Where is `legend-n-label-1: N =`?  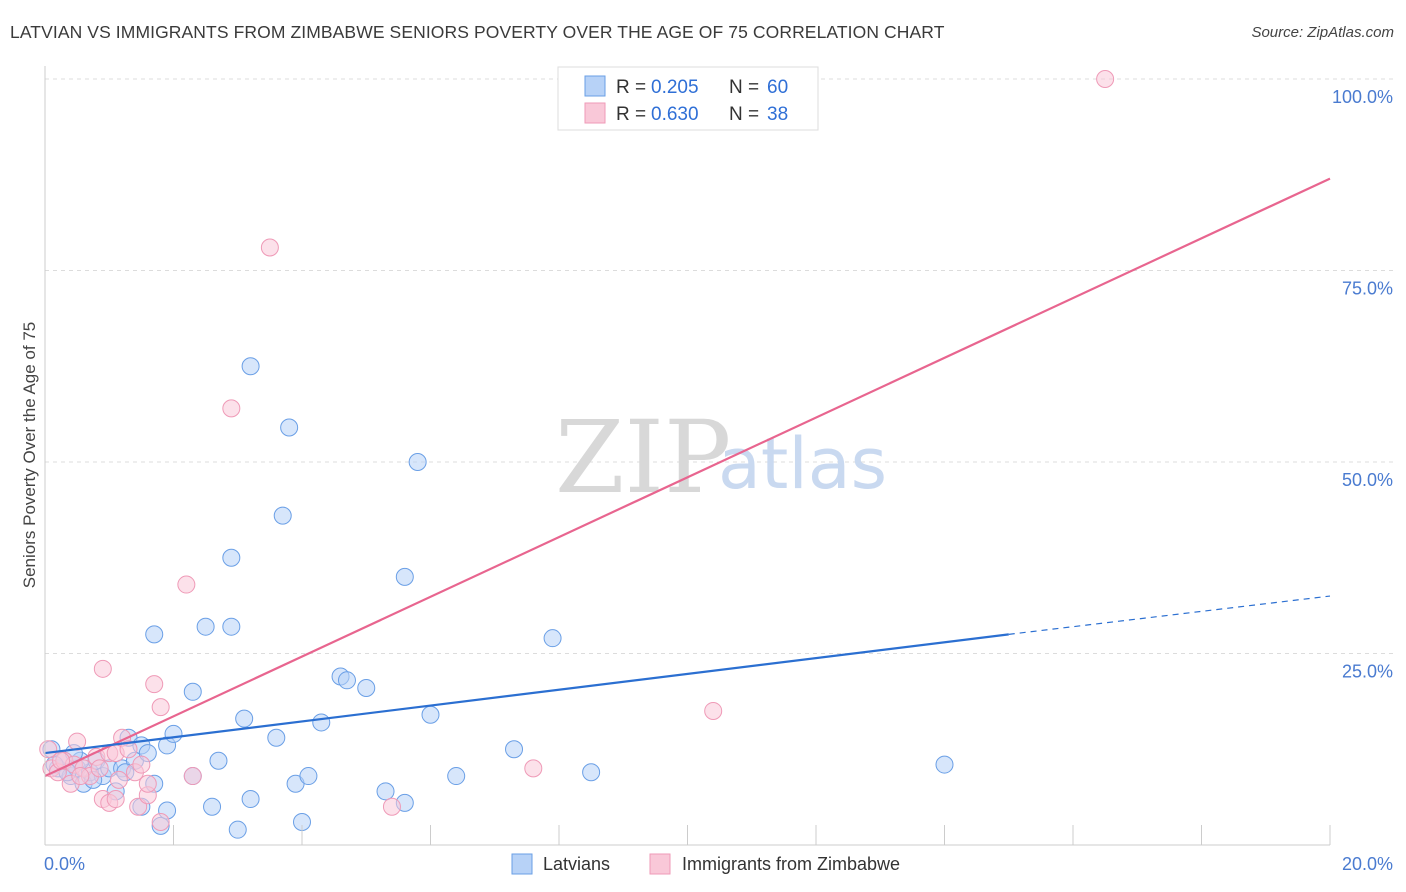
legend-n-label-1: N = is located at coordinates (744, 87).